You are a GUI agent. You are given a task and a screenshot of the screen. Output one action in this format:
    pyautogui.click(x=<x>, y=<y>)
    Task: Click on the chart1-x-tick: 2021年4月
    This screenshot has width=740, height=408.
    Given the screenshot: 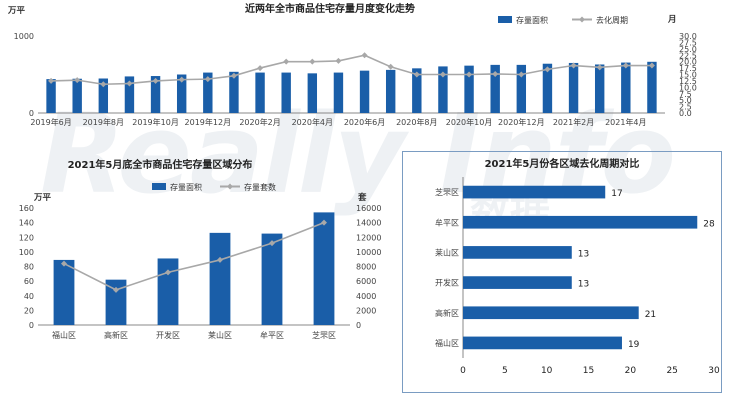 What is the action you would take?
    pyautogui.click(x=625, y=122)
    